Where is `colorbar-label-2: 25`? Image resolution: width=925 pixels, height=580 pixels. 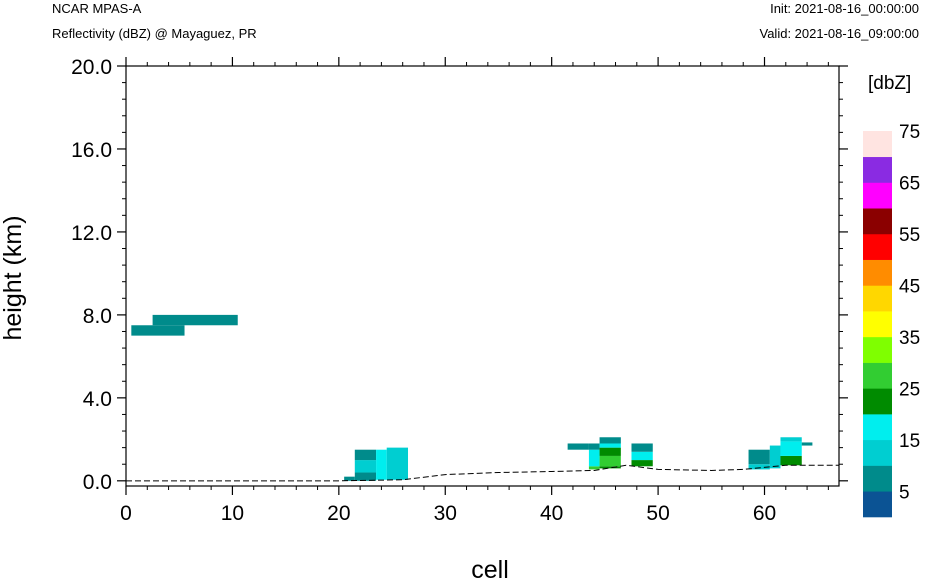 colorbar-label-2: 25 is located at coordinates (909, 389).